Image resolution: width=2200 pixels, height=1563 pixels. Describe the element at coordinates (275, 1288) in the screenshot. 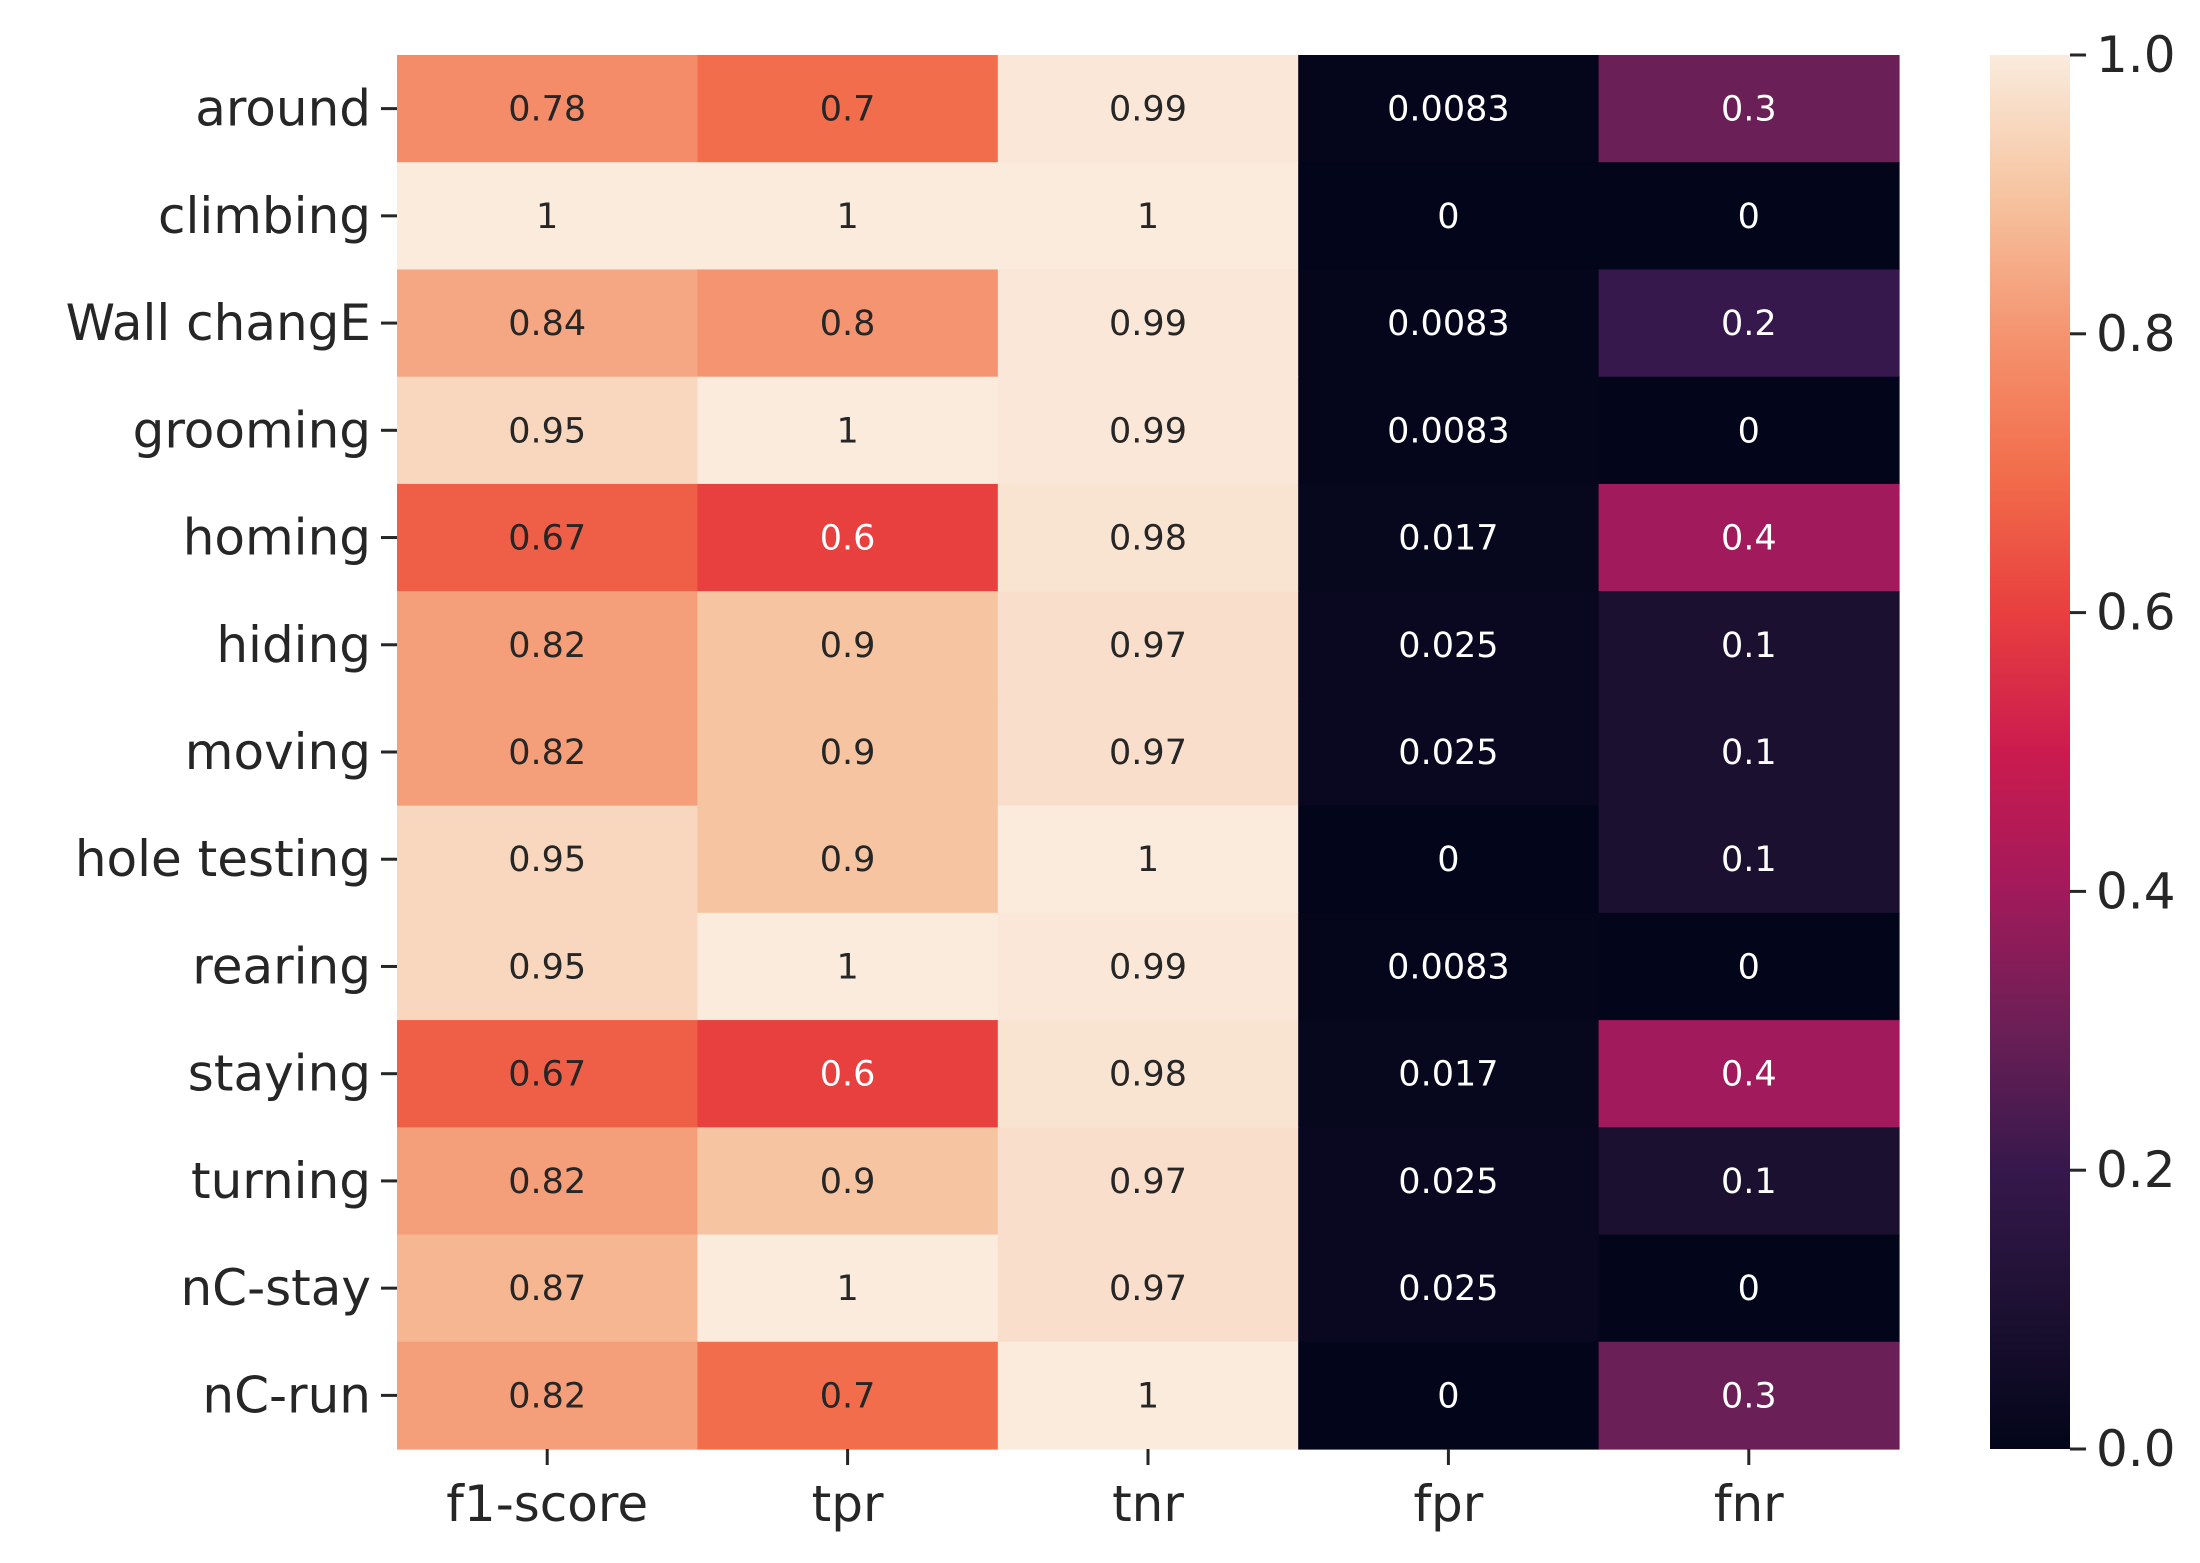

I see `row-label: nC-stay` at that location.